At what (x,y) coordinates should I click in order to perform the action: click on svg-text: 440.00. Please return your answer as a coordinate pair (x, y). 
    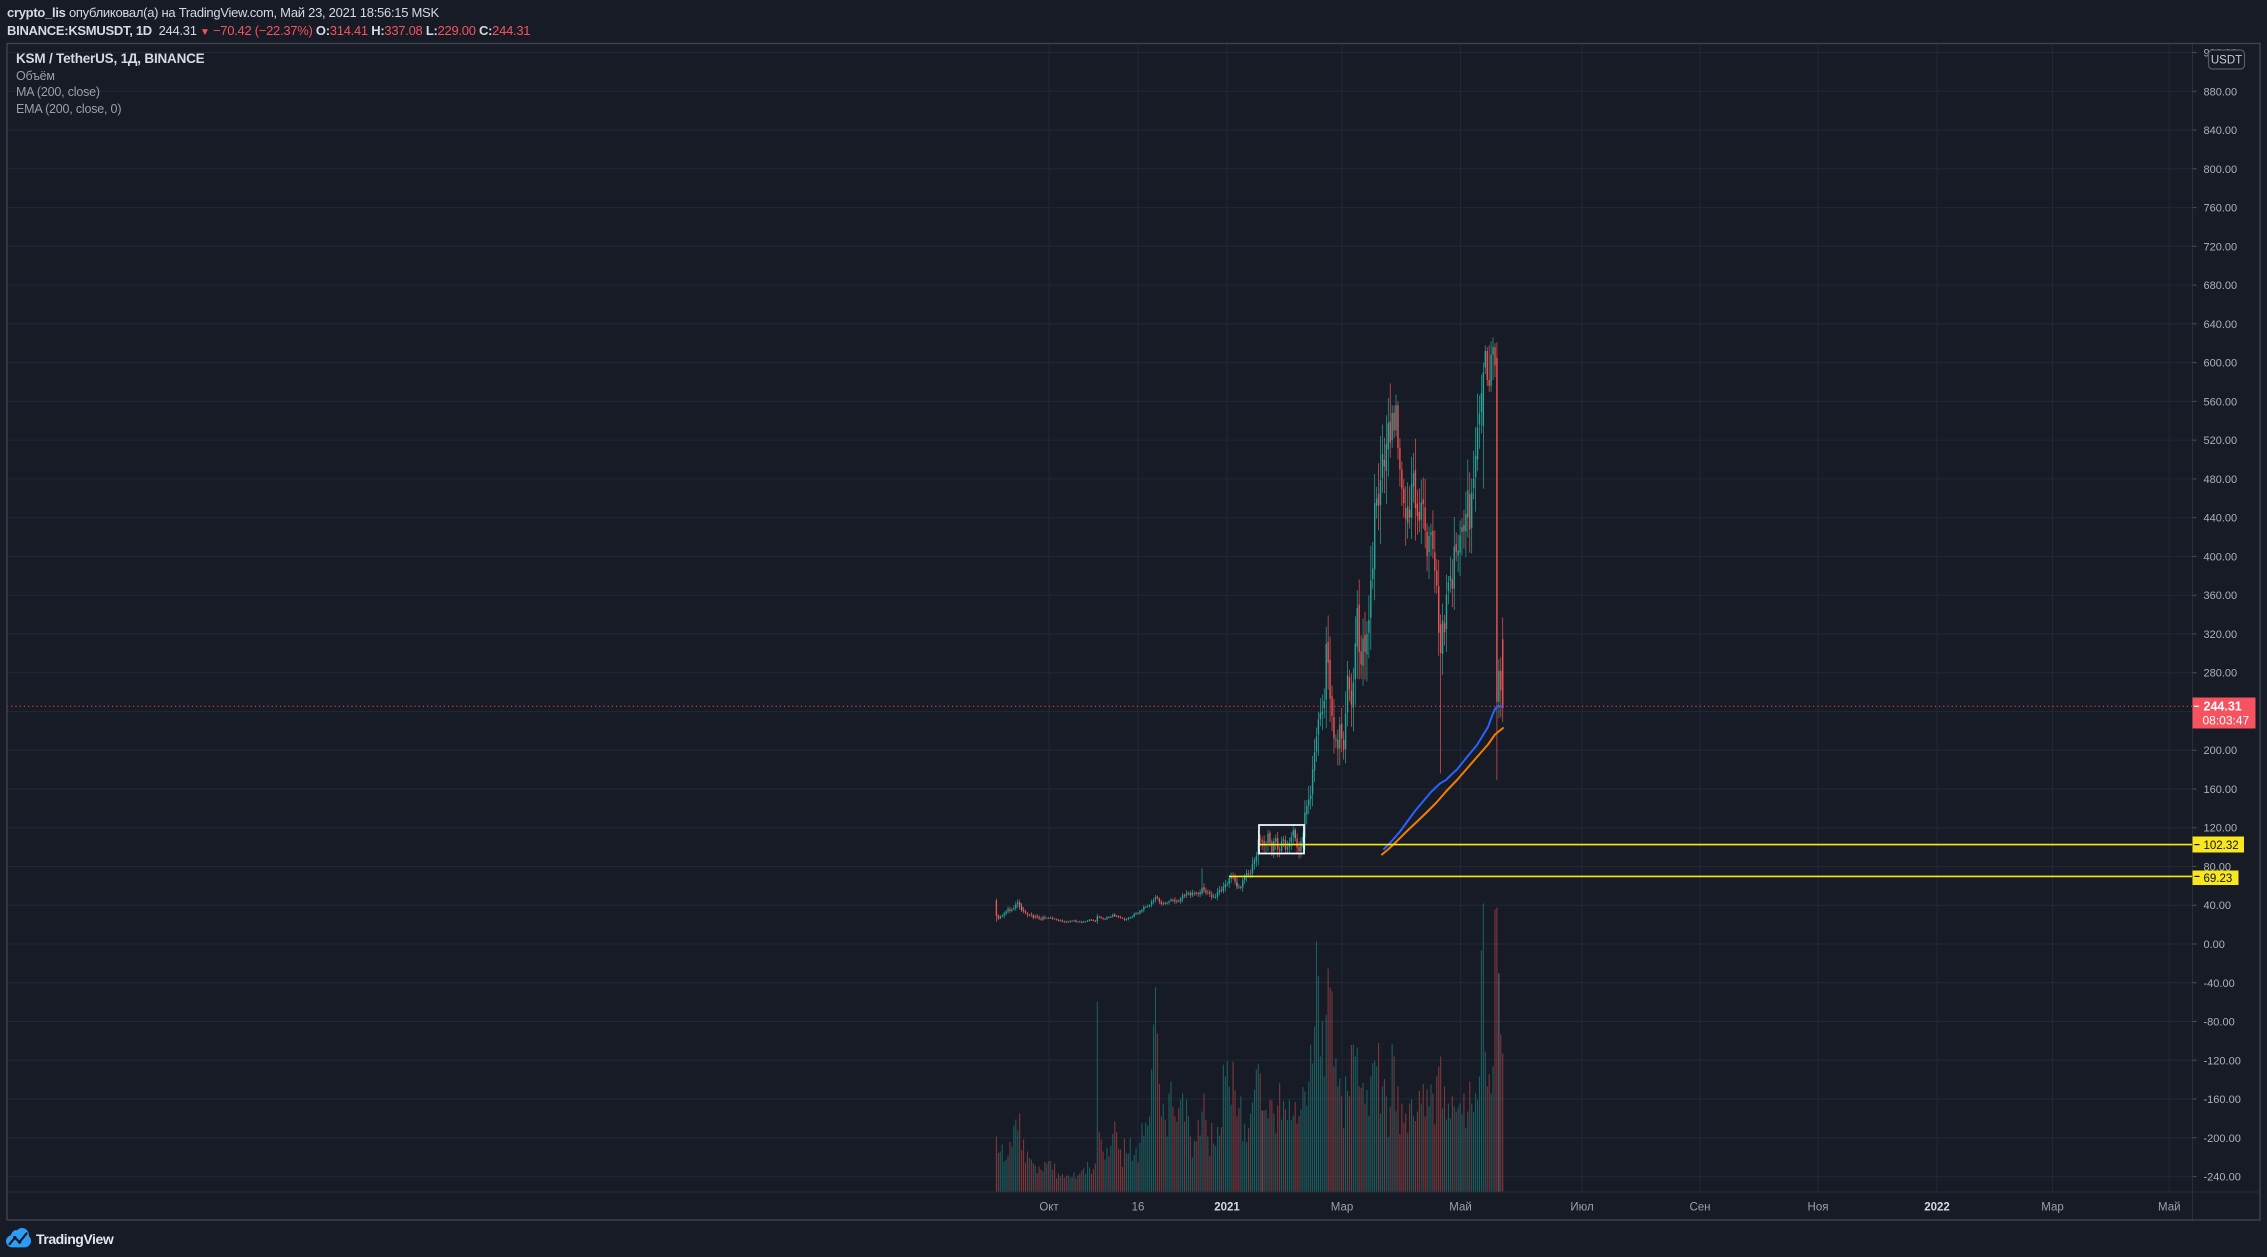
    Looking at the image, I should click on (2221, 519).